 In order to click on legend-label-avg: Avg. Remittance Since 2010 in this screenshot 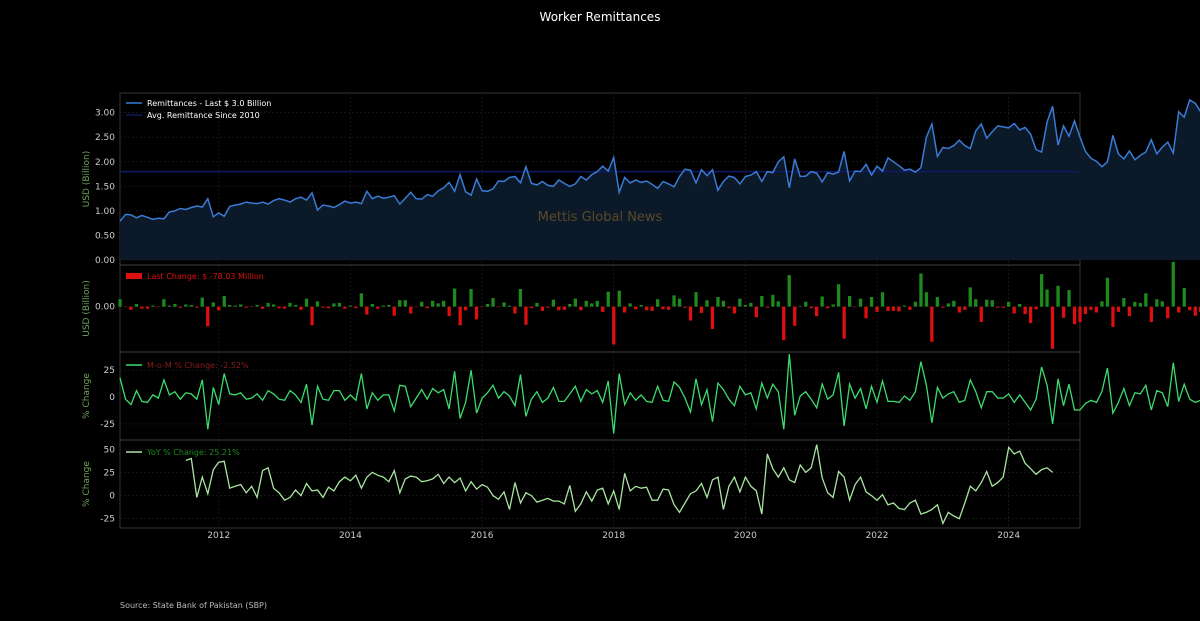, I will do `click(203, 115)`.